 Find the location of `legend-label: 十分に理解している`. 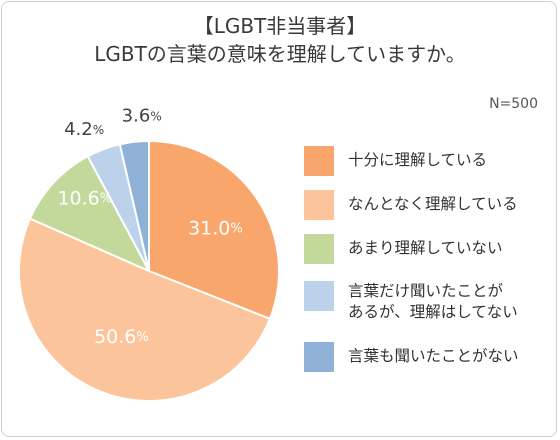

legend-label: 十分に理解している is located at coordinates (418, 160).